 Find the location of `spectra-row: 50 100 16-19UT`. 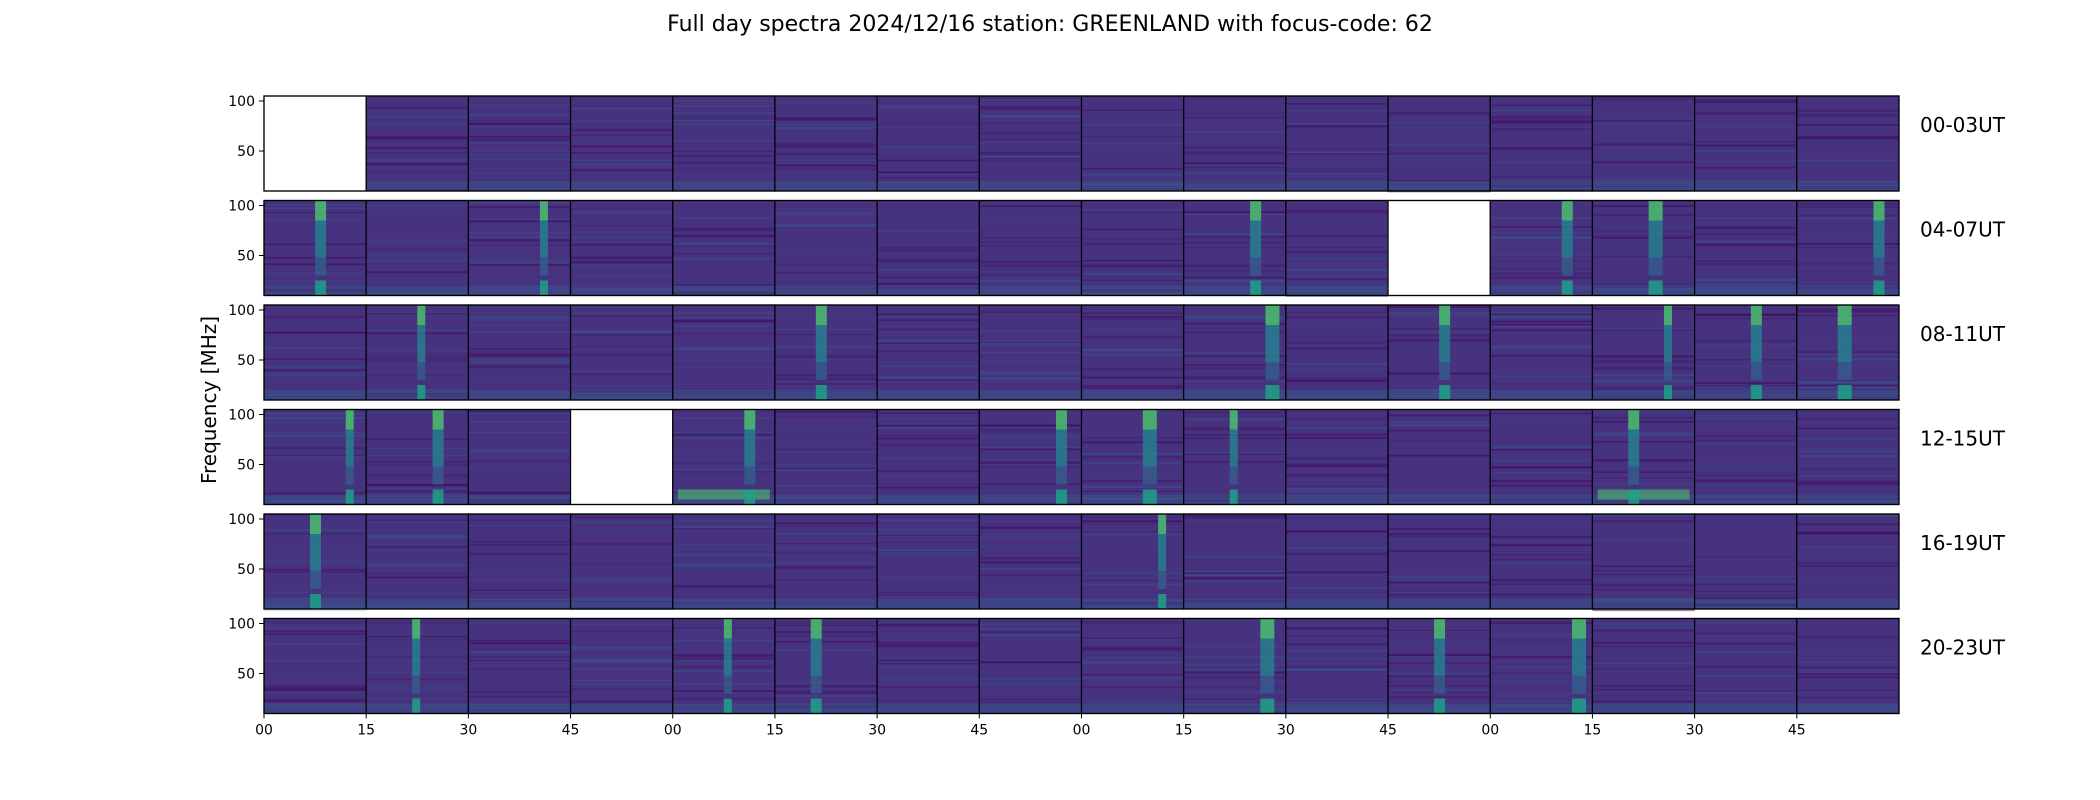

spectra-row: 50 100 16-19UT is located at coordinates (1117, 562).